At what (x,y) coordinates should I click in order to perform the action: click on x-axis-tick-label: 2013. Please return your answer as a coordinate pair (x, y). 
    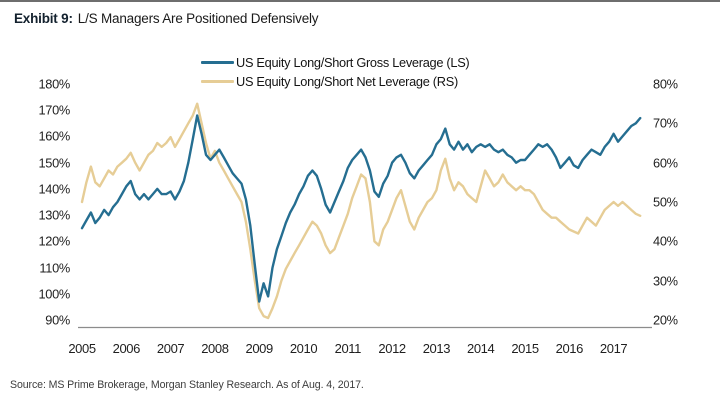
    Looking at the image, I should click on (436, 348).